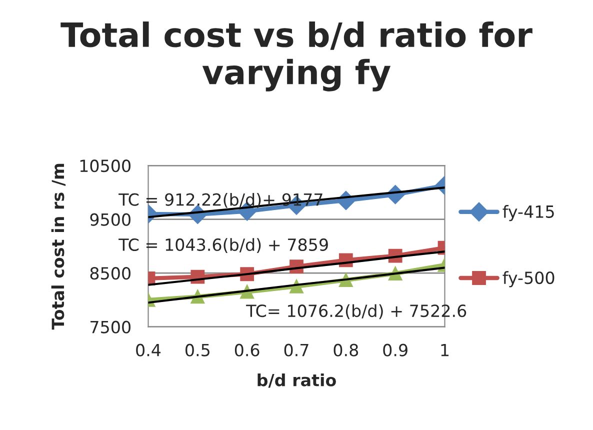 Image resolution: width=593 pixels, height=430 pixels. What do you see at coordinates (356, 312) in the screenshot?
I see `annotation: TC= 1076.2(b/d) + 7522.6` at bounding box center [356, 312].